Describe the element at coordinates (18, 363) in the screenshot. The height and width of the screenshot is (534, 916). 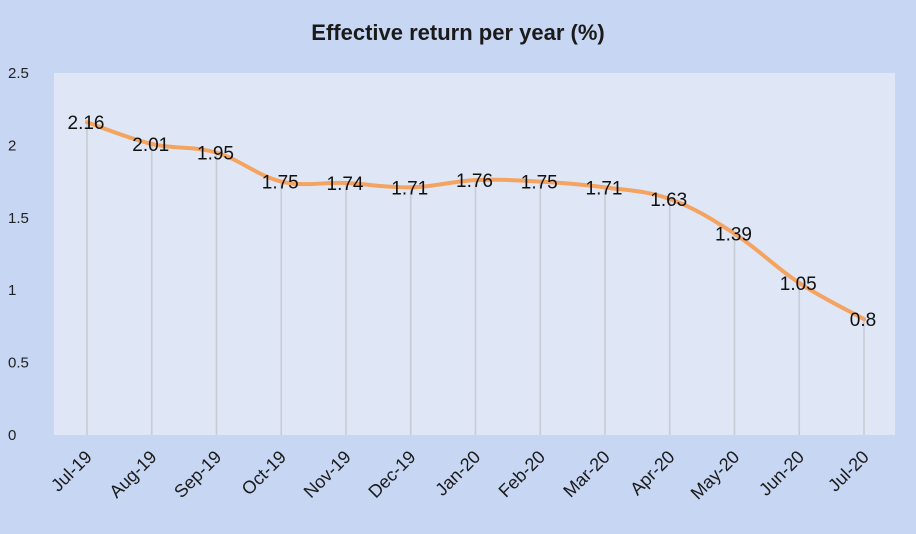
I see `y-tick-label: 0.5` at that location.